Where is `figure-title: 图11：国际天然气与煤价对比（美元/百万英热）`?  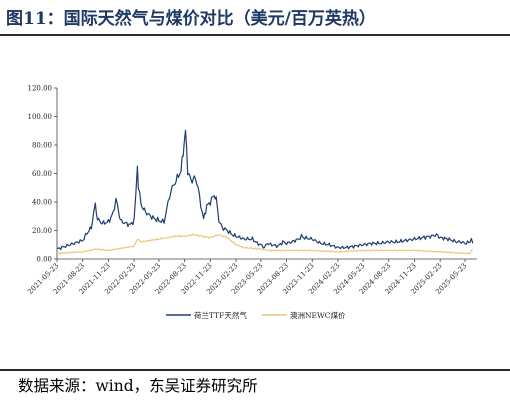
figure-title: 图11：国际天然气与煤价对比（美元/百万英热） is located at coordinates (191, 19).